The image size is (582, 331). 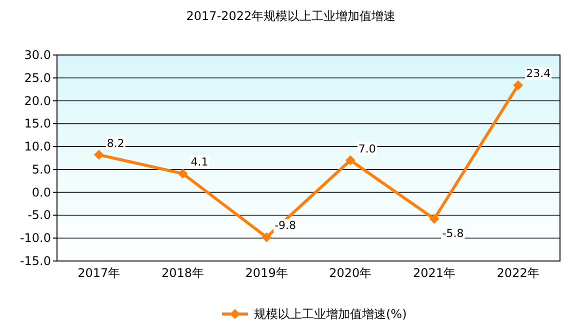 What do you see at coordinates (291, 16) in the screenshot?
I see `chart-title: 2017-2022年规模以上工业增加值增速` at bounding box center [291, 16].